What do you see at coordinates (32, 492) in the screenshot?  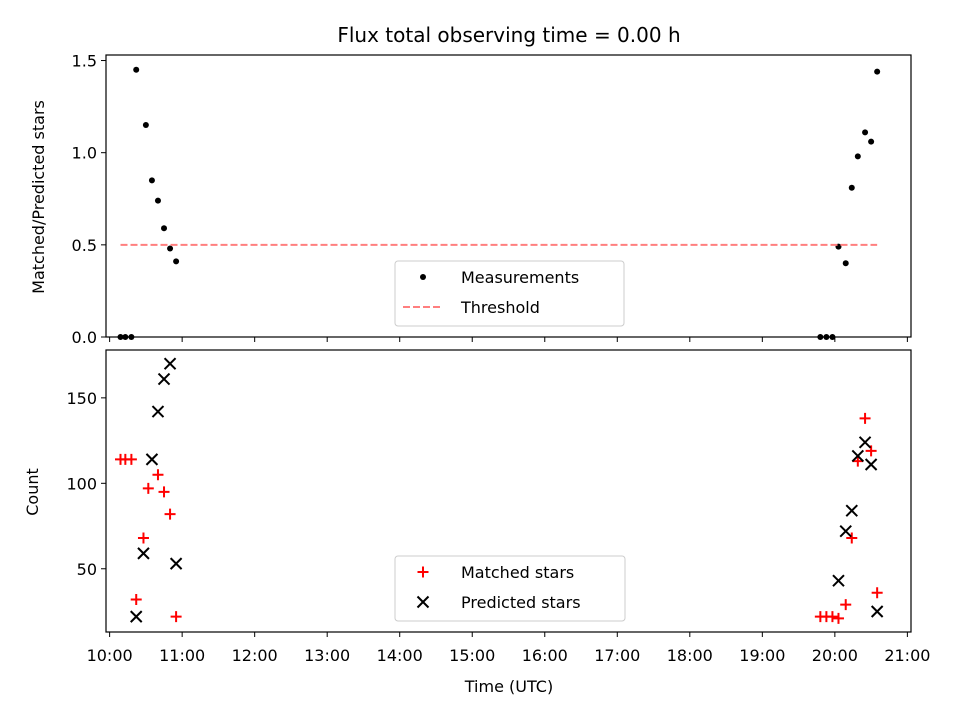 I see `bottom-y-axis-label: Count` at bounding box center [32, 492].